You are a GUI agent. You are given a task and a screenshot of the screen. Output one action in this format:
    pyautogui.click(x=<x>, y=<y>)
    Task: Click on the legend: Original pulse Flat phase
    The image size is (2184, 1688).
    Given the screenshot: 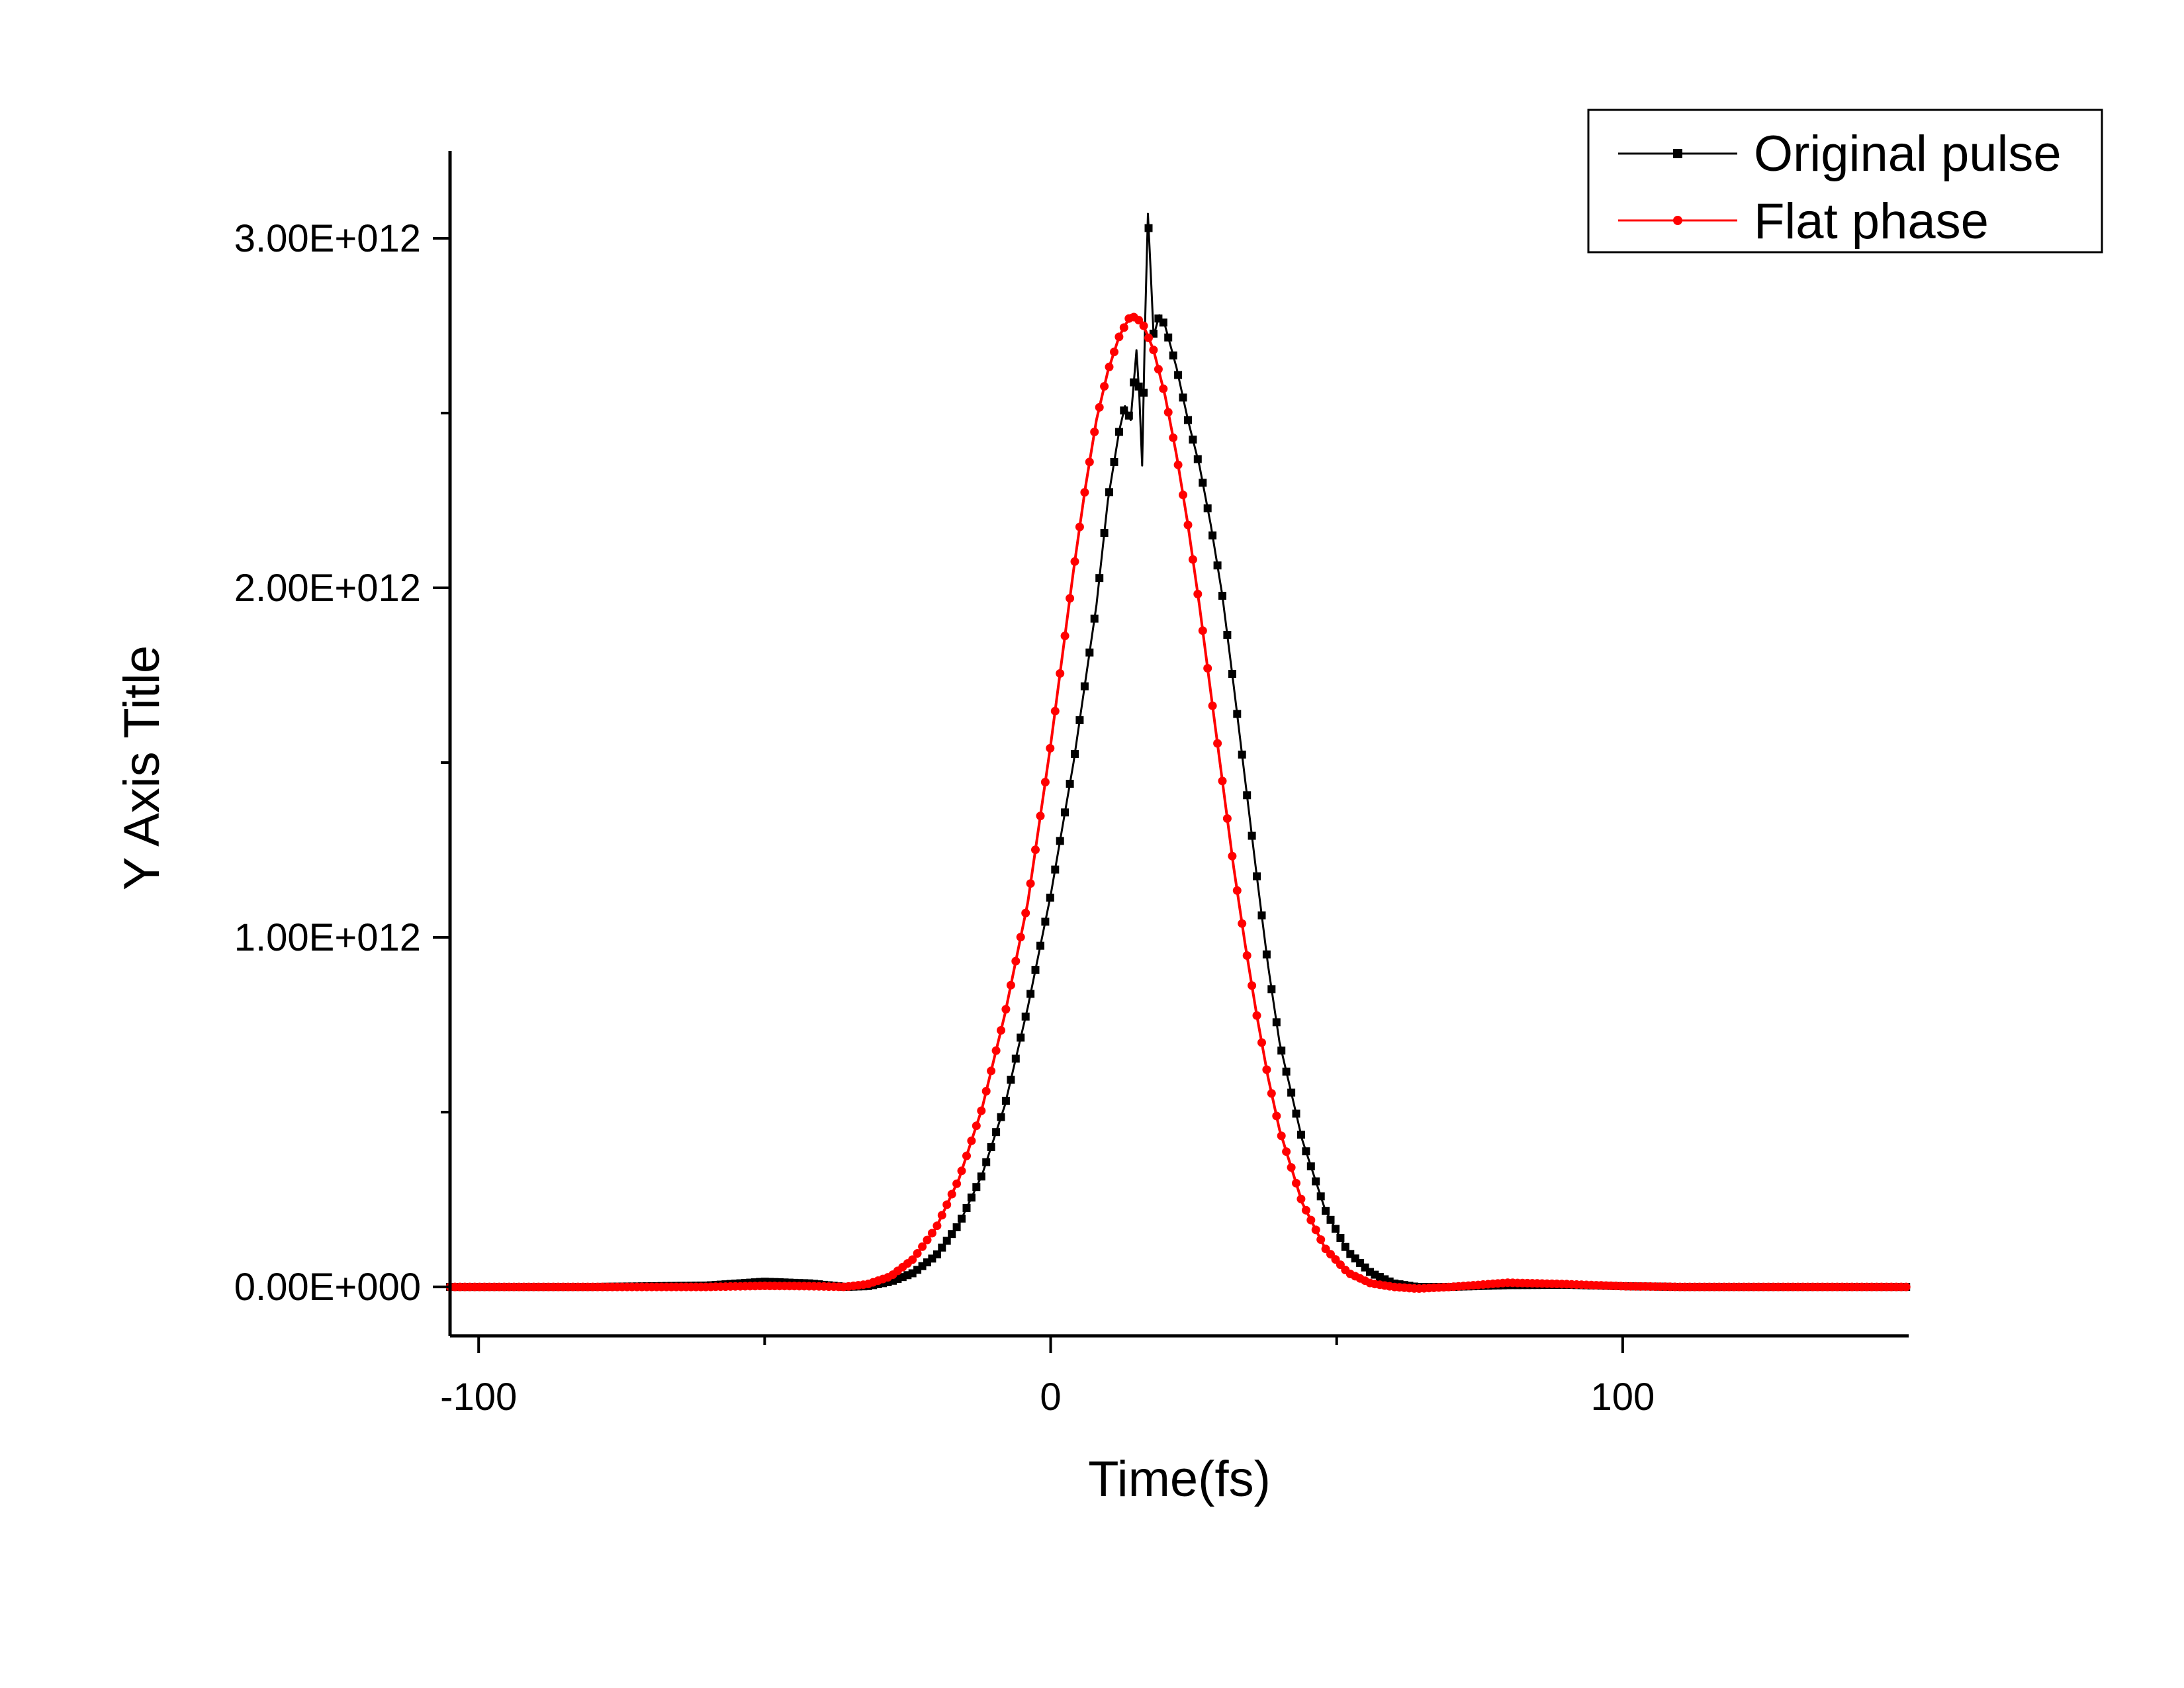 What is the action you would take?
    pyautogui.click(x=1845, y=181)
    